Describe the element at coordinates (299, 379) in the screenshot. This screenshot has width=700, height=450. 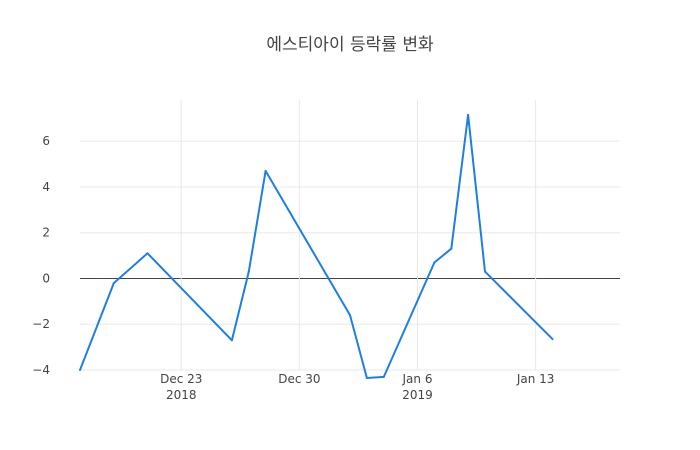
I see `x-tick-label: Dec 30` at that location.